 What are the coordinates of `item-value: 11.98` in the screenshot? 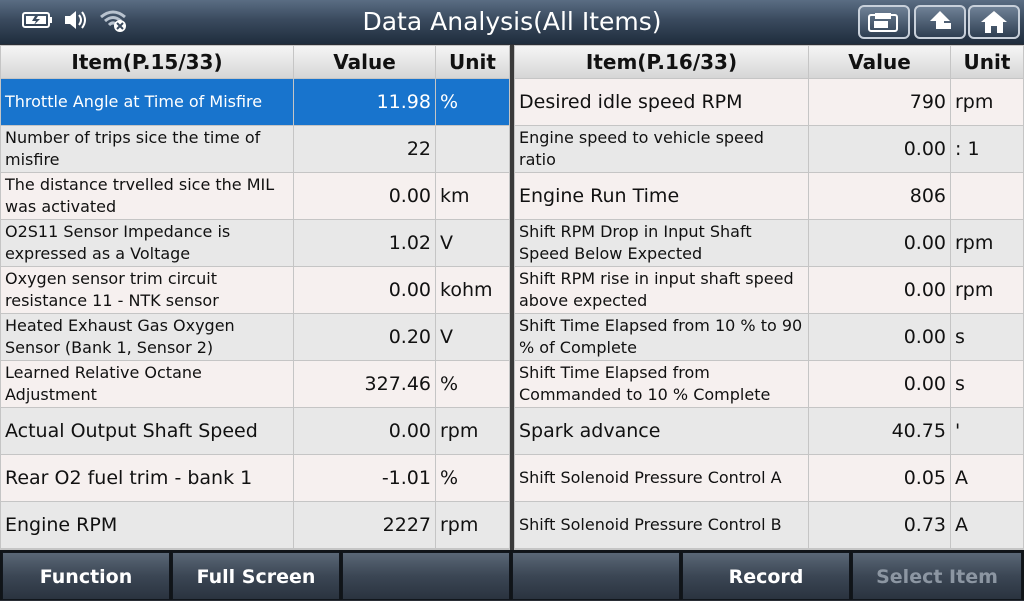 It's located at (364, 102).